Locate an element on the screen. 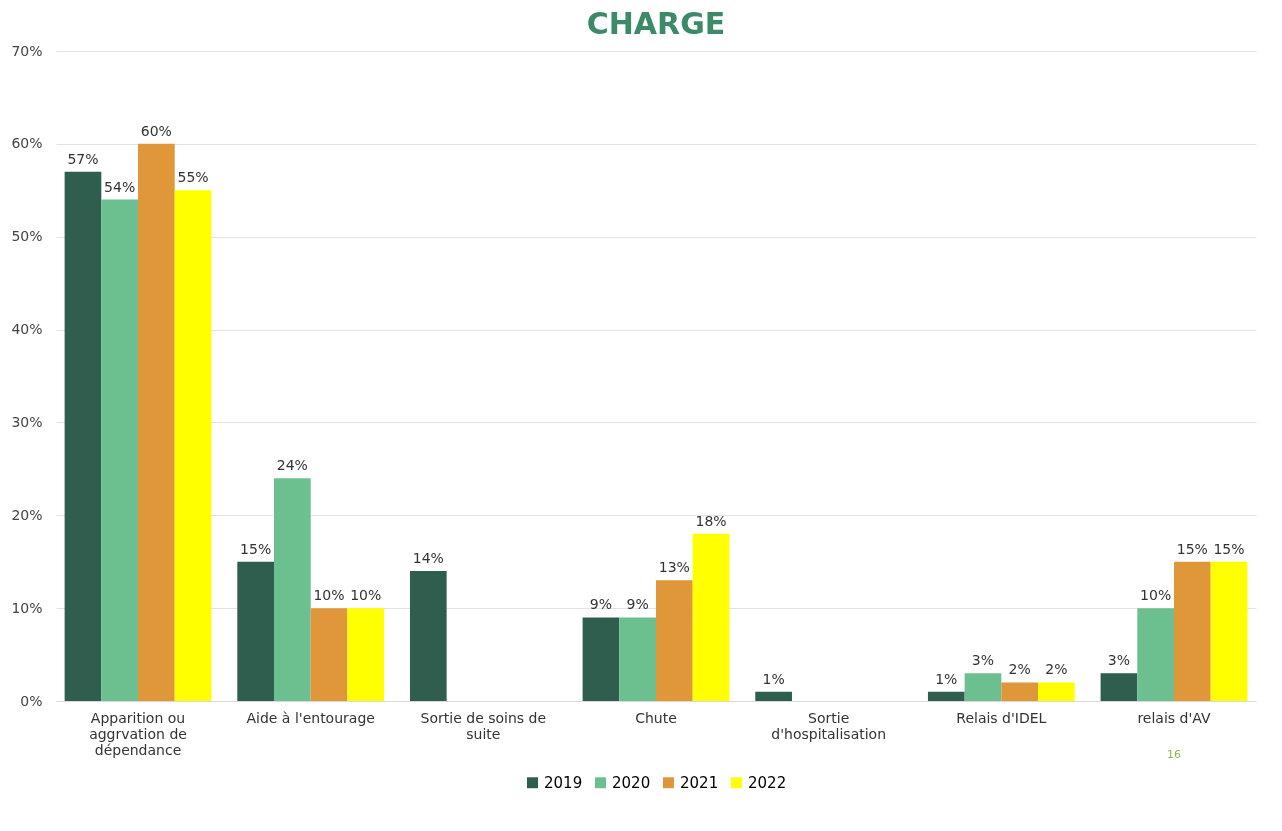 This screenshot has height=831, width=1282. y-tick-label: 60% is located at coordinates (27, 143).